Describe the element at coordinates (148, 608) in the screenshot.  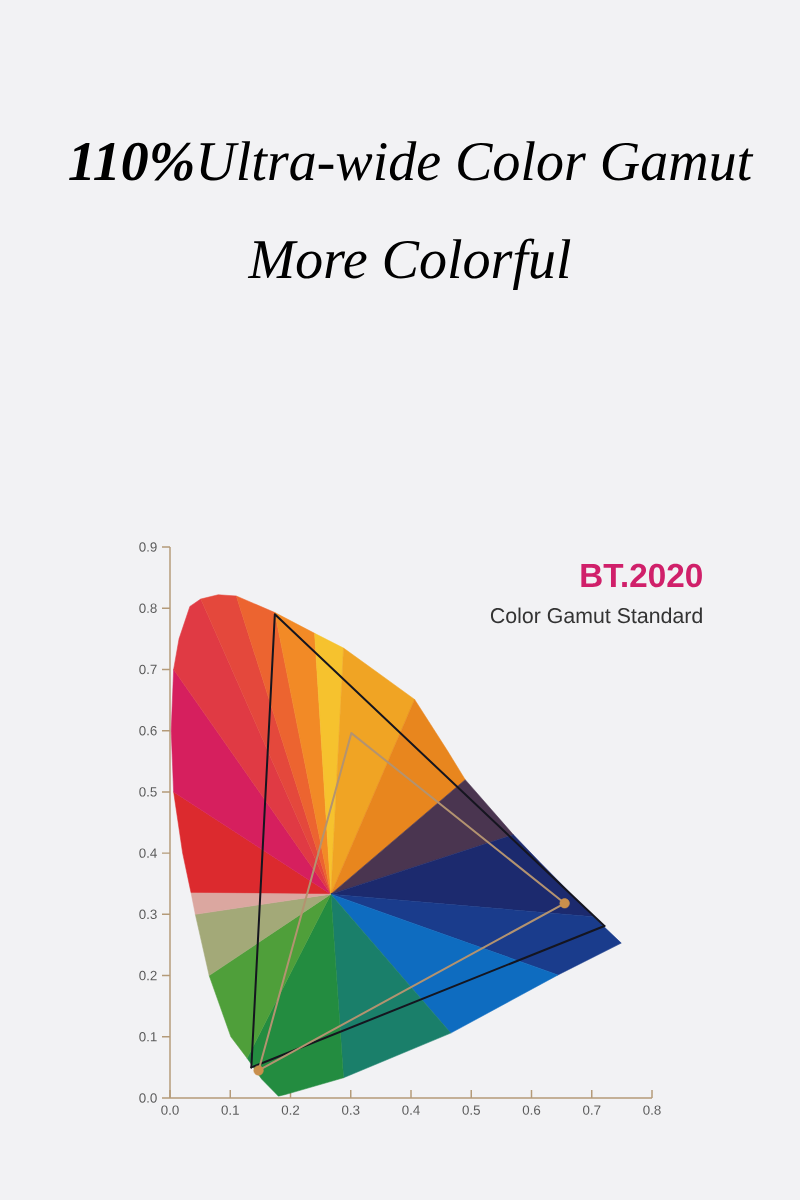
I see `y-tick-label: 0.8` at that location.